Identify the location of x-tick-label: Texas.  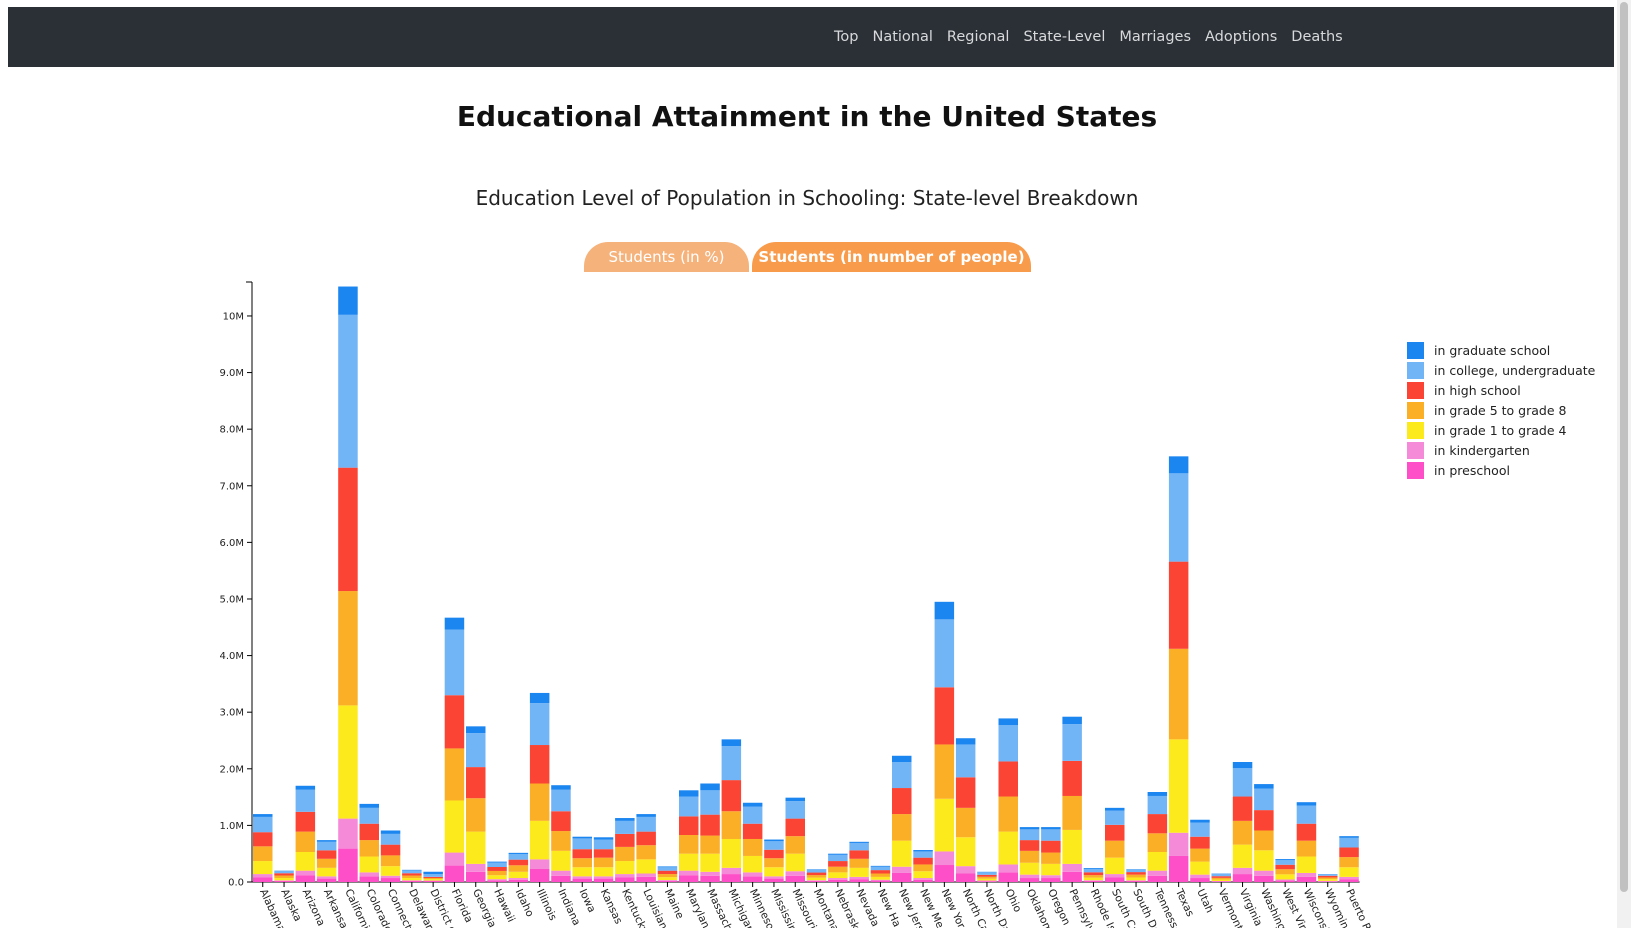
(1185, 902).